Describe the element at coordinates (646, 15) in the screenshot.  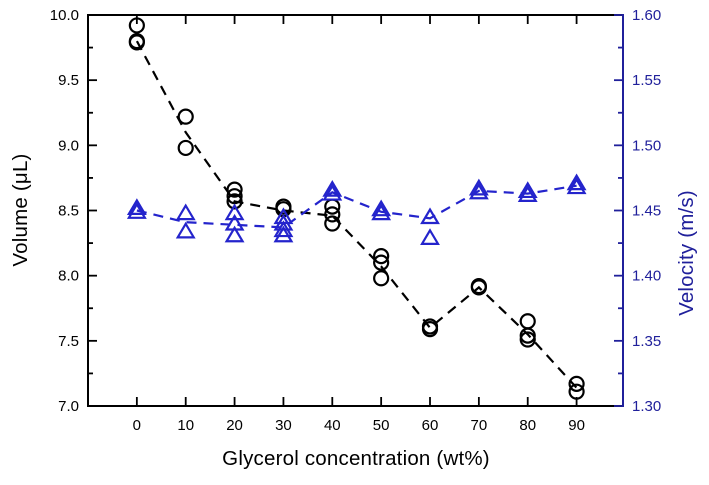
I see `y-right-tick-label: 1.60` at that location.